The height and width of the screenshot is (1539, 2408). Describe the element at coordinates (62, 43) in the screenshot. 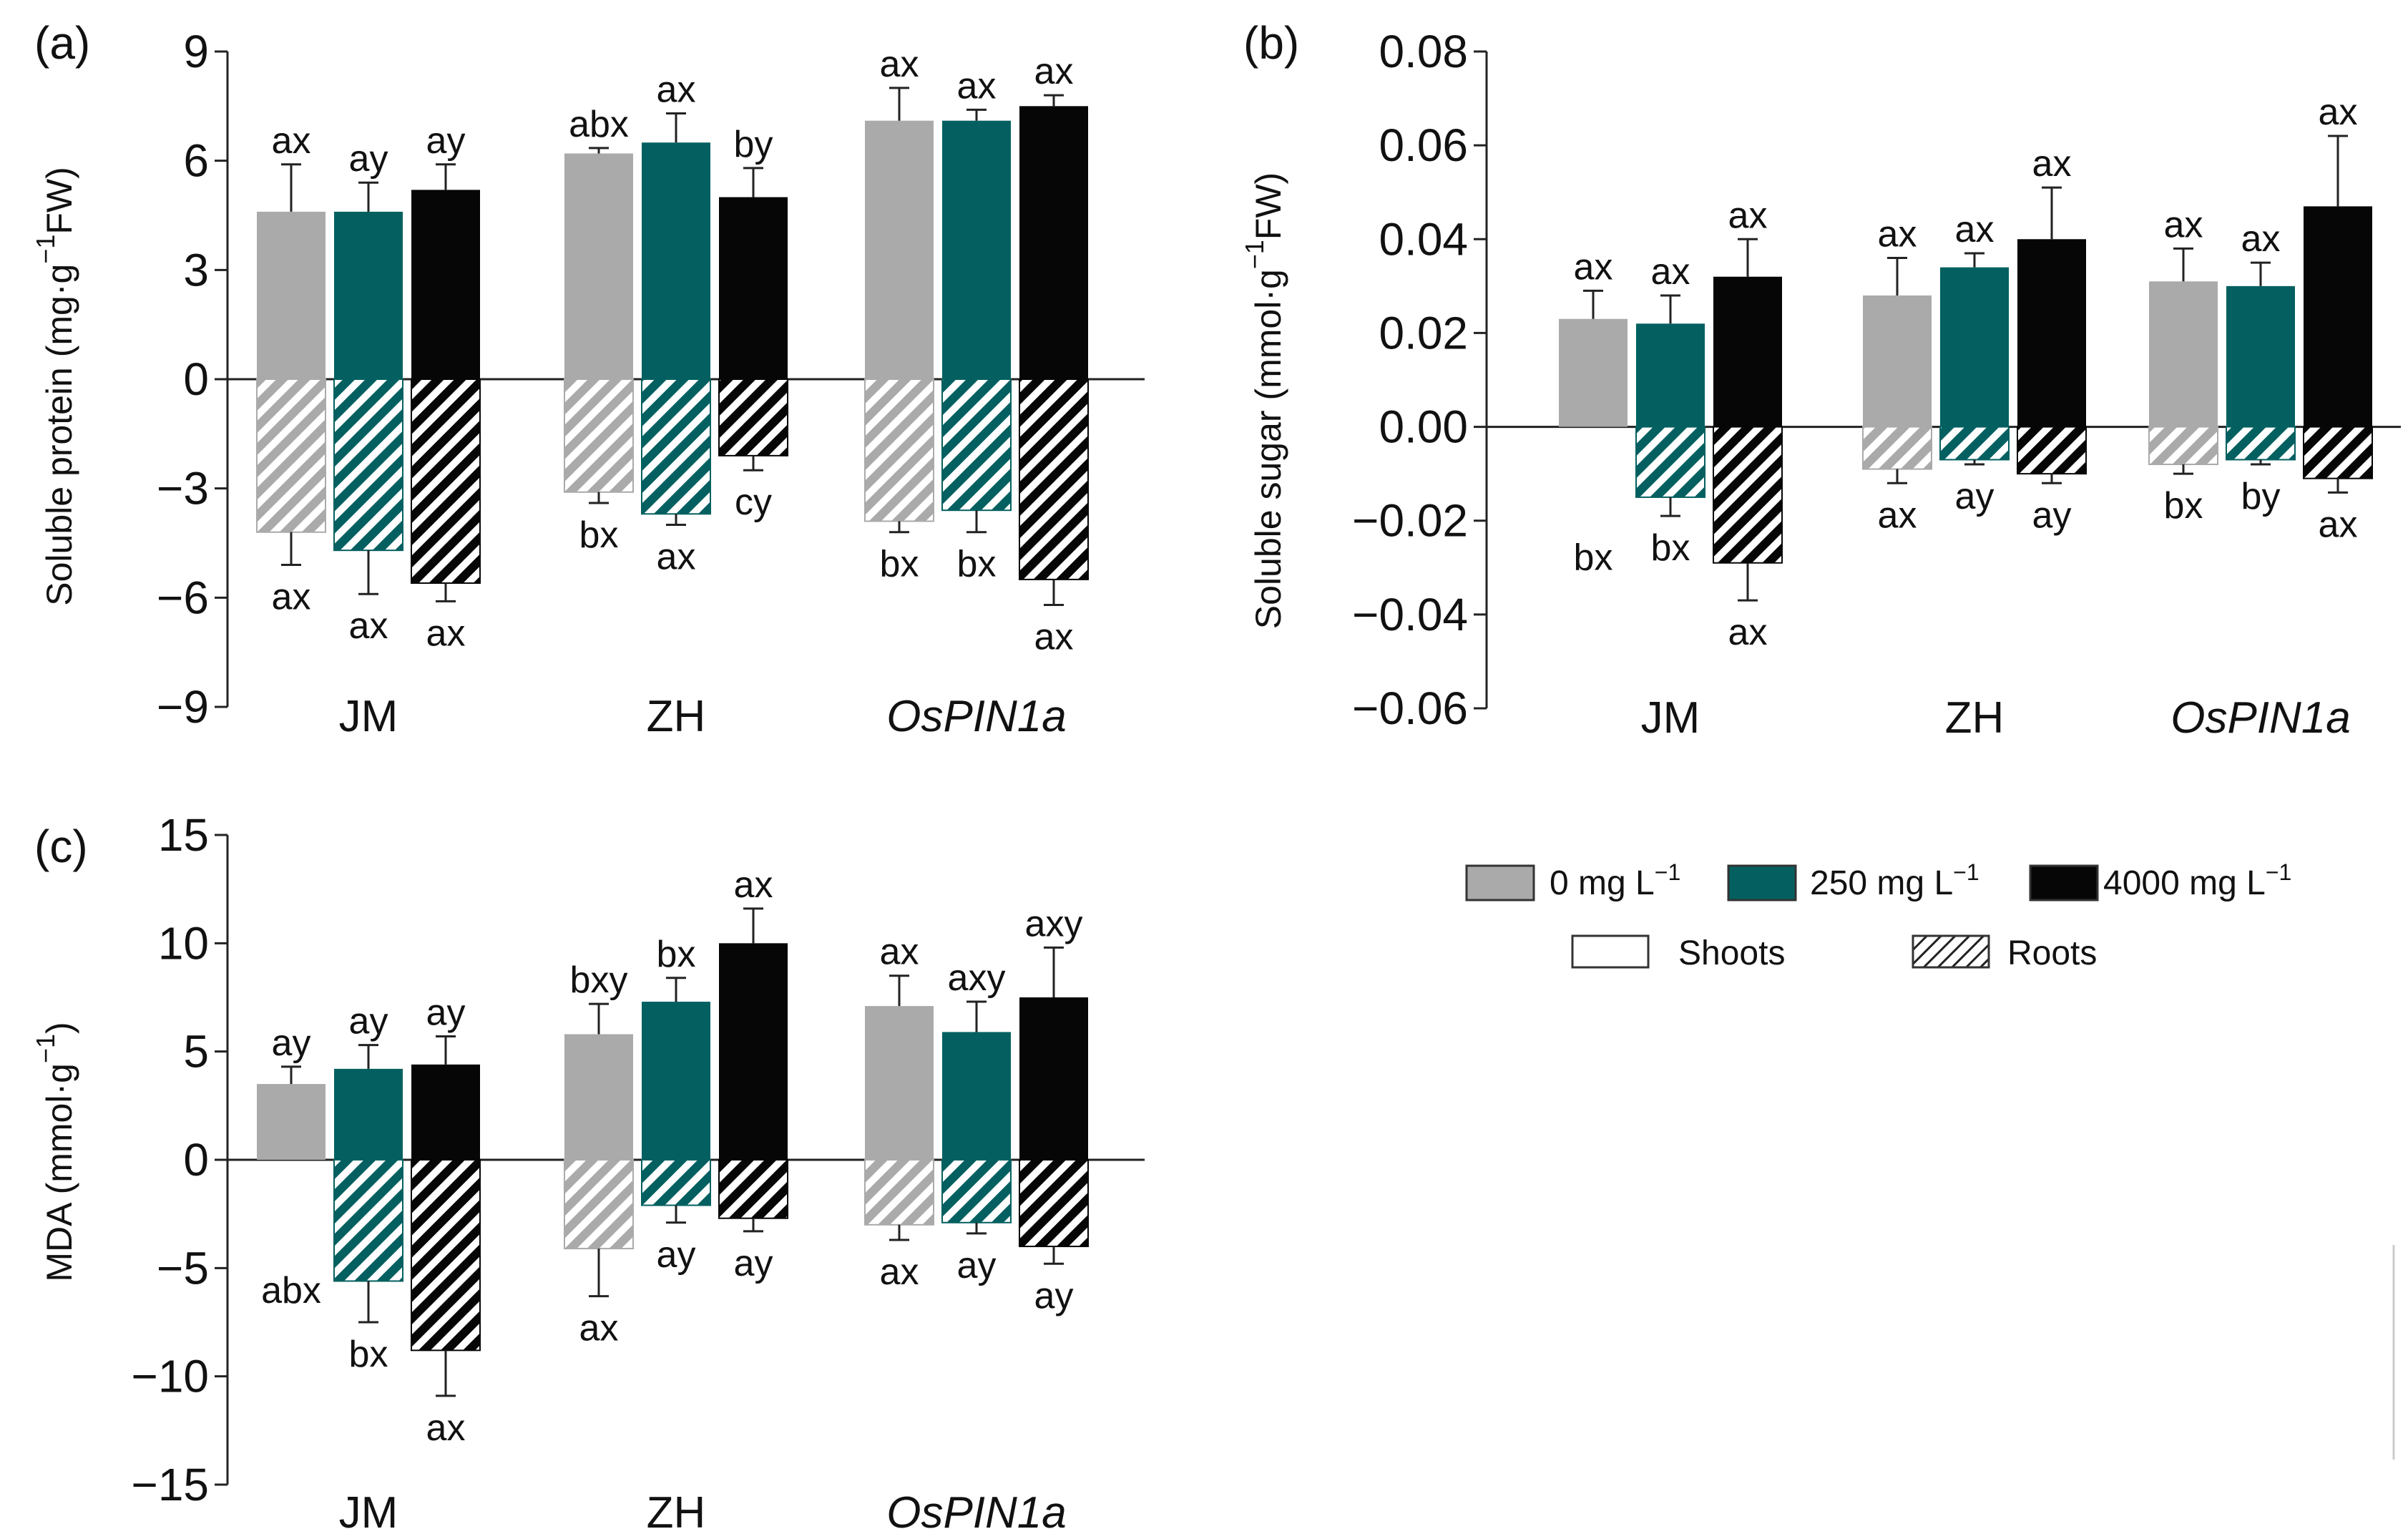

I see `panel-label-a: (a)` at that location.